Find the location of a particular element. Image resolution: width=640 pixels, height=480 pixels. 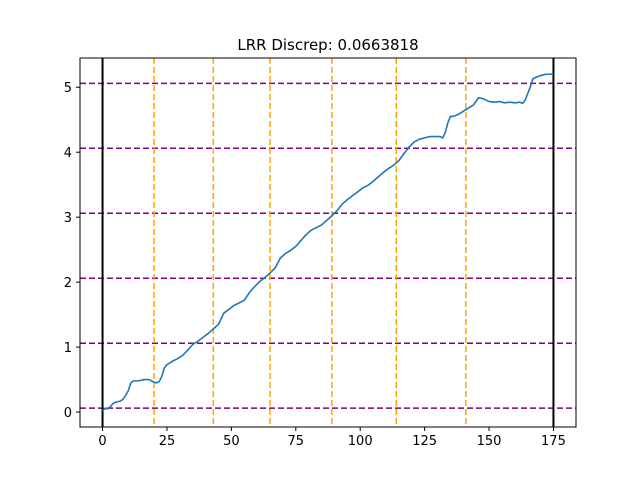

y-tick-label-0: 0 is located at coordinates (68, 413).